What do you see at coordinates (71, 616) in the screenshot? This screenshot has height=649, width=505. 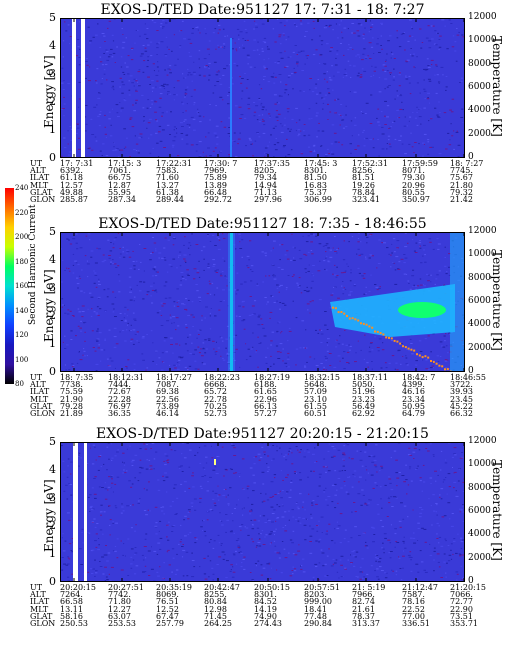 I see `ephemeris-value: 58.16` at bounding box center [71, 616].